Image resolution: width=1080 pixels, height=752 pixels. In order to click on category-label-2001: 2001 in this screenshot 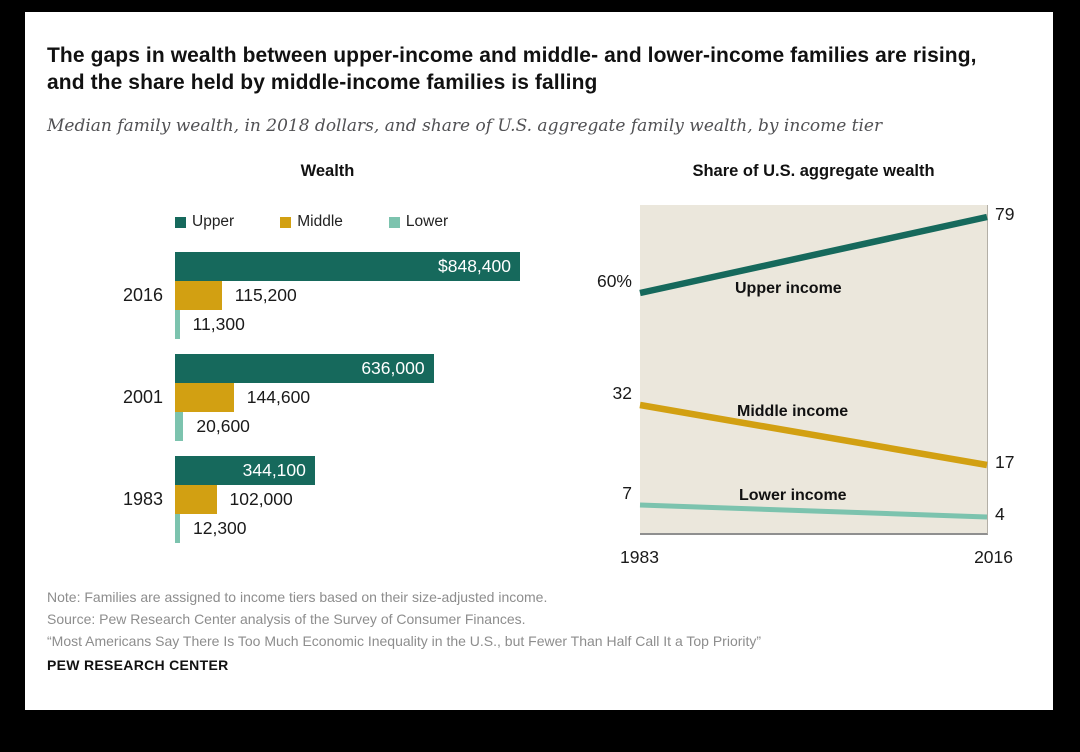, I will do `click(142, 397)`.